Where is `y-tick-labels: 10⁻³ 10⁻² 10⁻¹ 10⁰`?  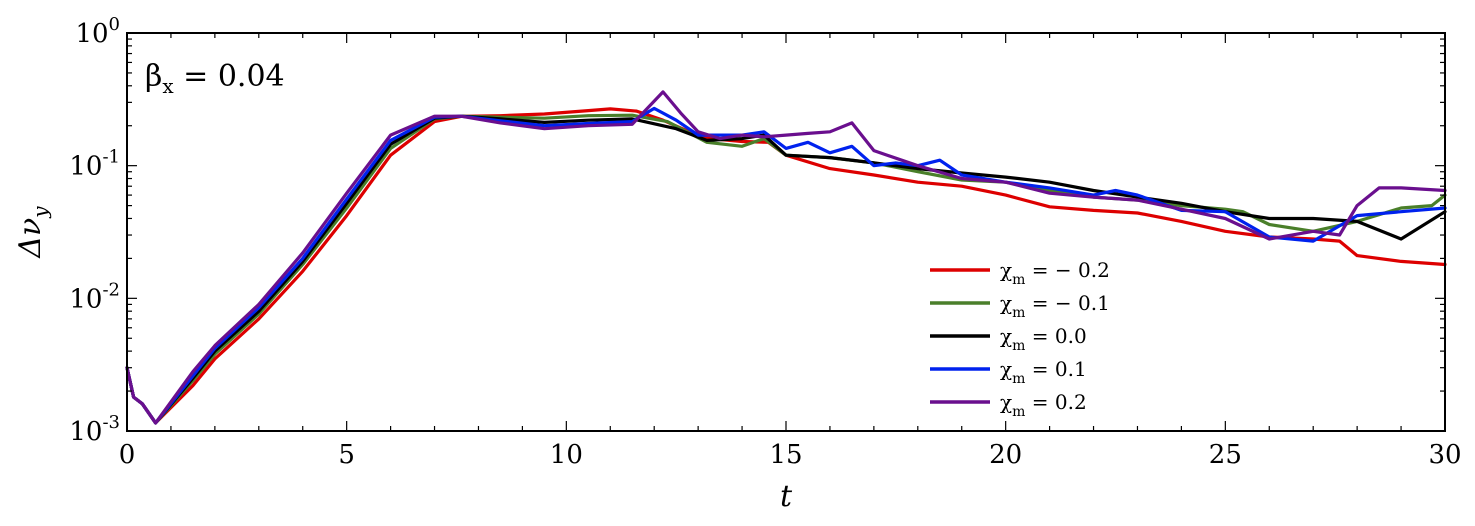 y-tick-labels: 10⁻³ 10⁻² 10⁻¹ 10⁰ is located at coordinates (94, 230).